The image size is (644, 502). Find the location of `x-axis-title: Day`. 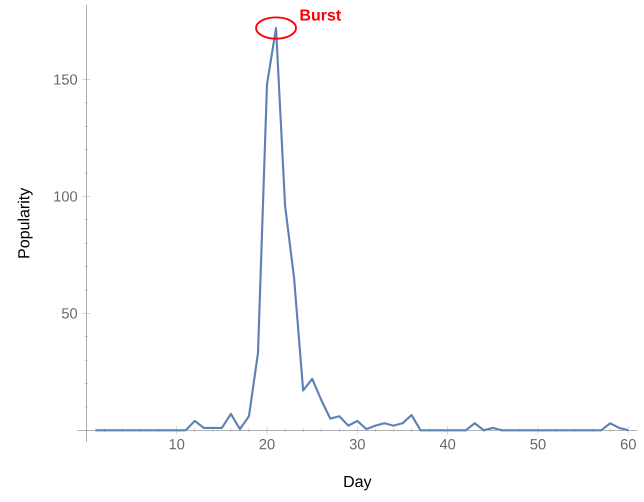

x-axis-title: Day is located at coordinates (358, 483).